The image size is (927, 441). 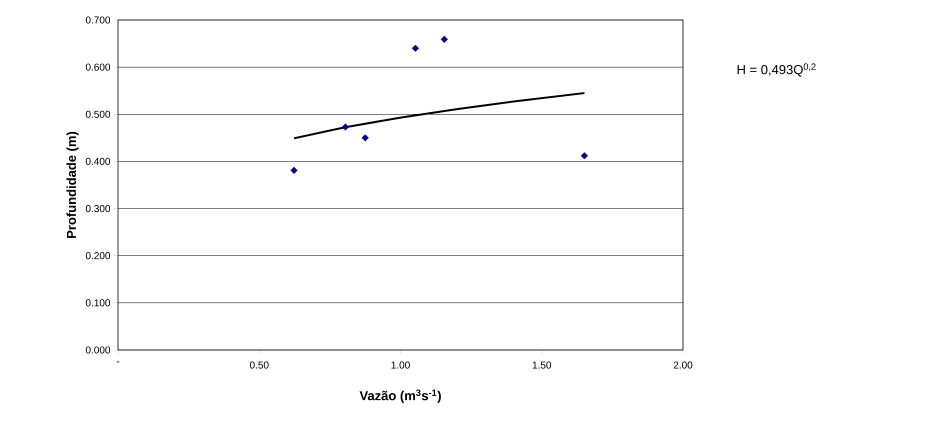 What do you see at coordinates (98, 302) in the screenshot?
I see `y-tick-label: 0.100` at bounding box center [98, 302].